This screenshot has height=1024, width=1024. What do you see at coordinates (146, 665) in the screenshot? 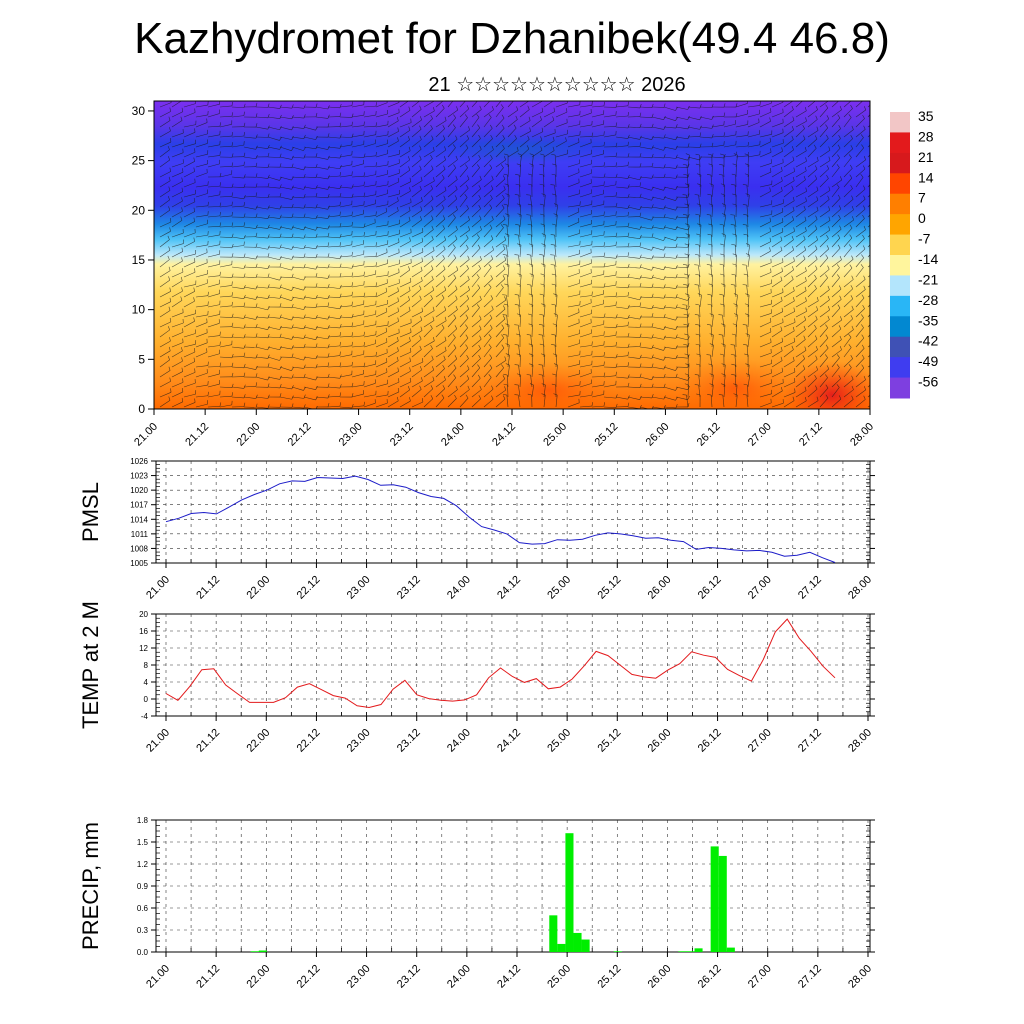
I see `y-tick-label: 8` at bounding box center [146, 665].